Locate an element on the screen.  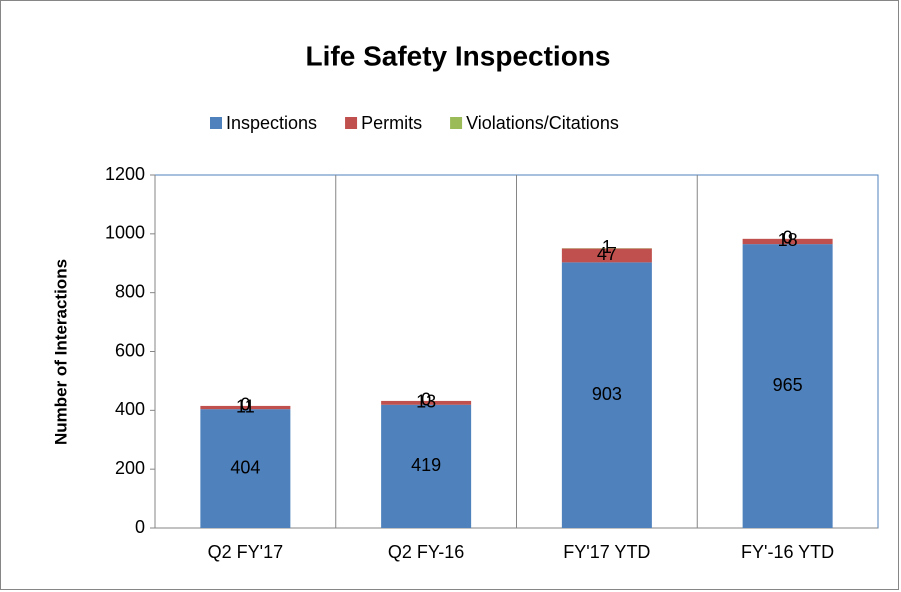
x-tick-label: FY'17 YTD is located at coordinates (606, 552).